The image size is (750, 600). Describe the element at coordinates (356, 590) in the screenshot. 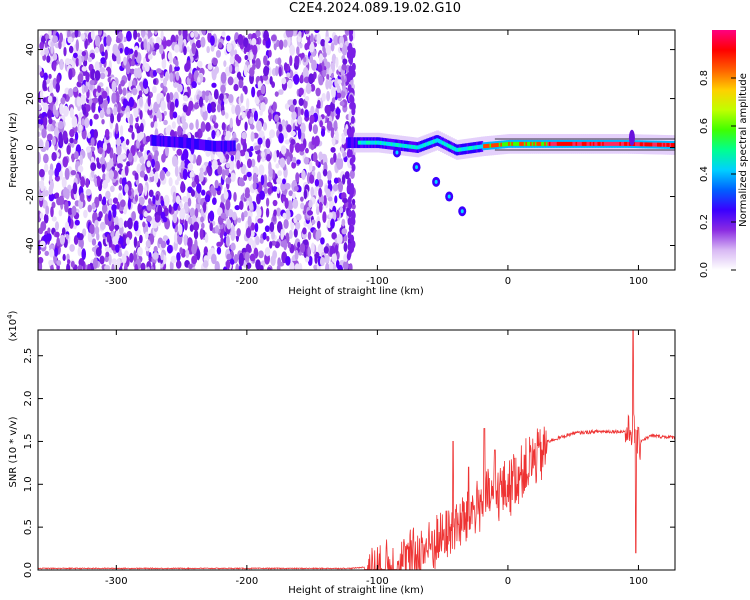

I see `snr-x-axis-label: Height of straight line (km)` at that location.